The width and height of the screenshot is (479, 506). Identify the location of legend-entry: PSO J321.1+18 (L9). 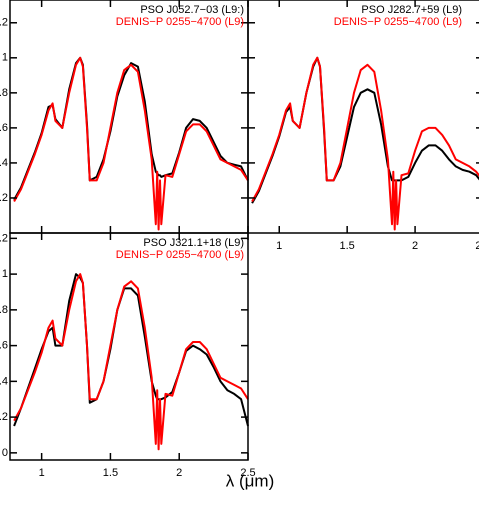
(193, 243).